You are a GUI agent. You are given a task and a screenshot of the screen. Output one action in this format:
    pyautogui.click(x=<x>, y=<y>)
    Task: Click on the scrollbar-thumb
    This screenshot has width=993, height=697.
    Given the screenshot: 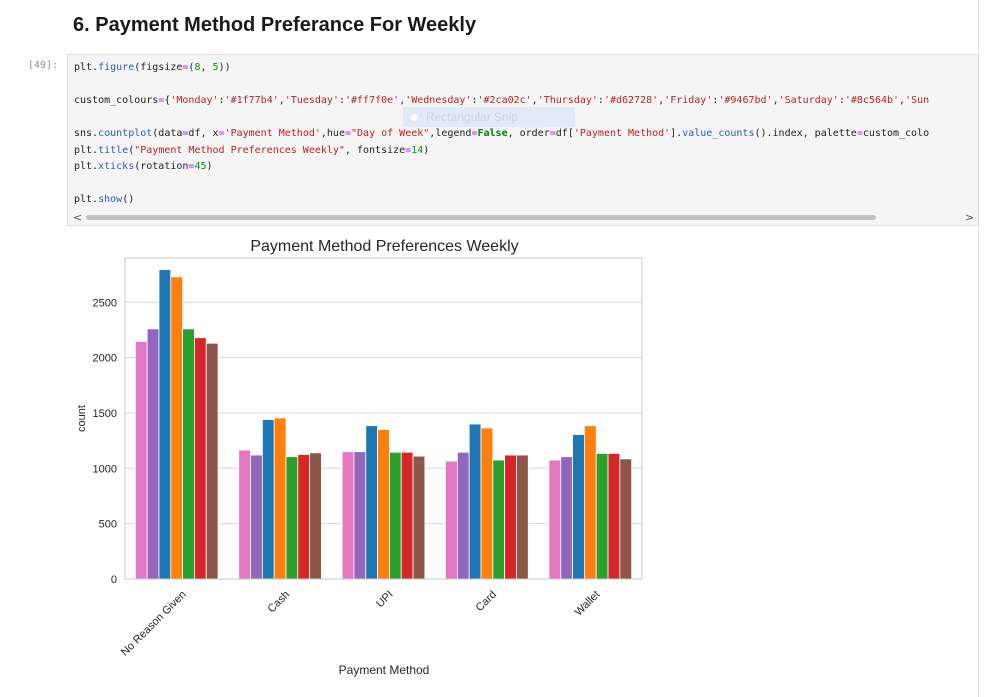 What is the action you would take?
    pyautogui.click(x=481, y=217)
    